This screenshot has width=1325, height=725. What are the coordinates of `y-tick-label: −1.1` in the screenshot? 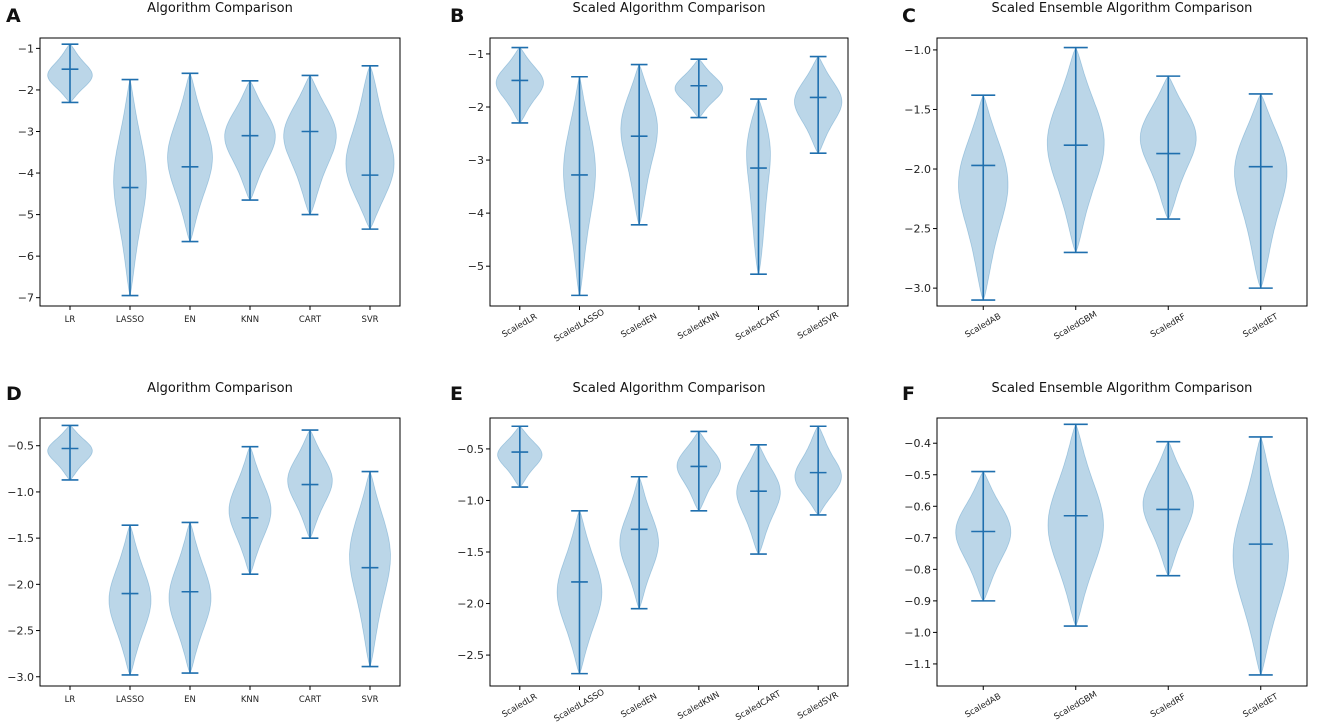 It's located at (917, 664).